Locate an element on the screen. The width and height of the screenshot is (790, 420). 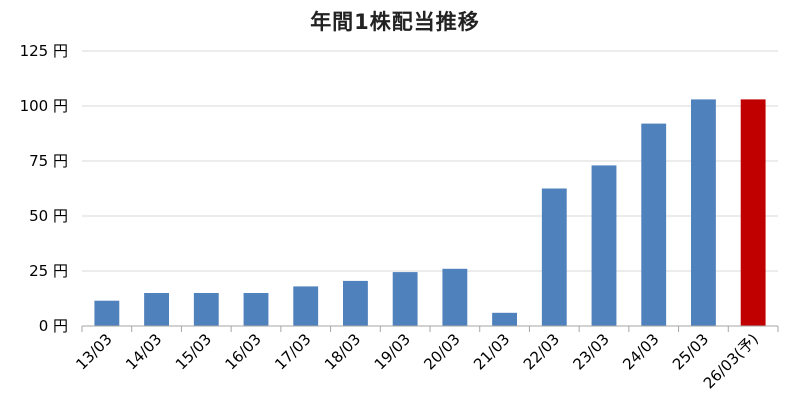
x-axis is located at coordinates (430, 328).